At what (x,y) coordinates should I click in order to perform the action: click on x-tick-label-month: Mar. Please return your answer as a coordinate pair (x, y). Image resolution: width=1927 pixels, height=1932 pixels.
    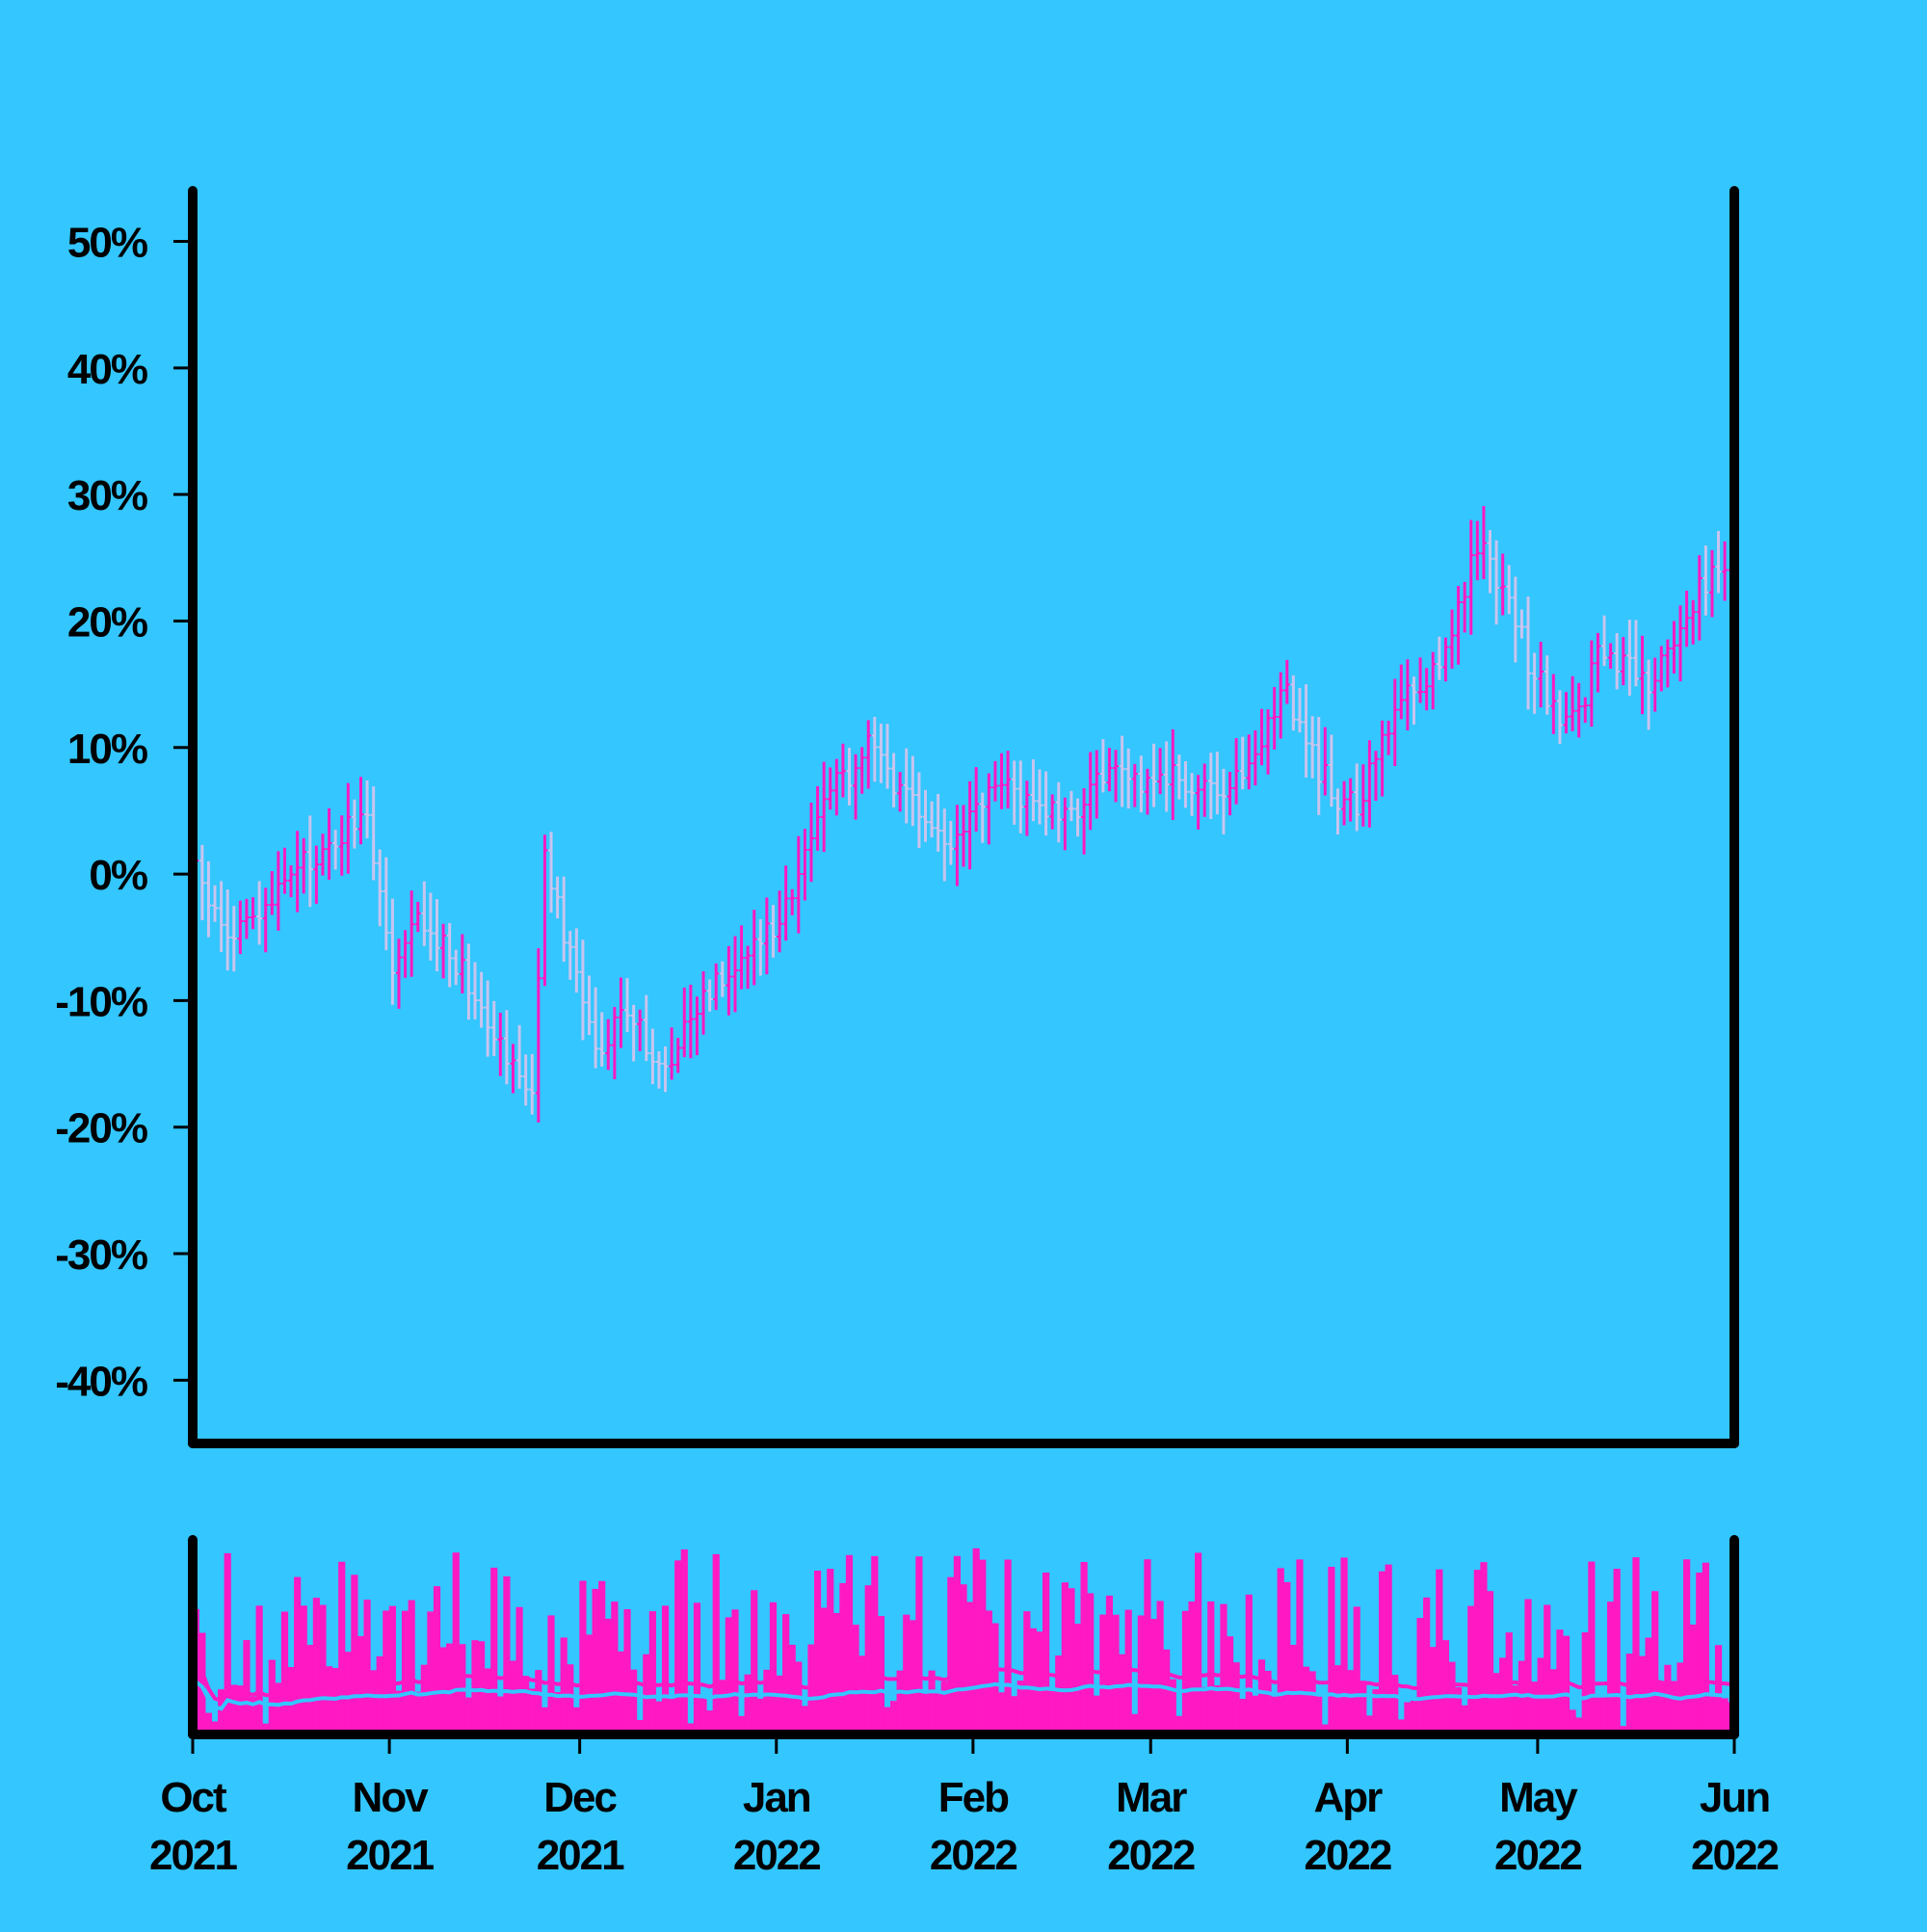
    Looking at the image, I should click on (1152, 1797).